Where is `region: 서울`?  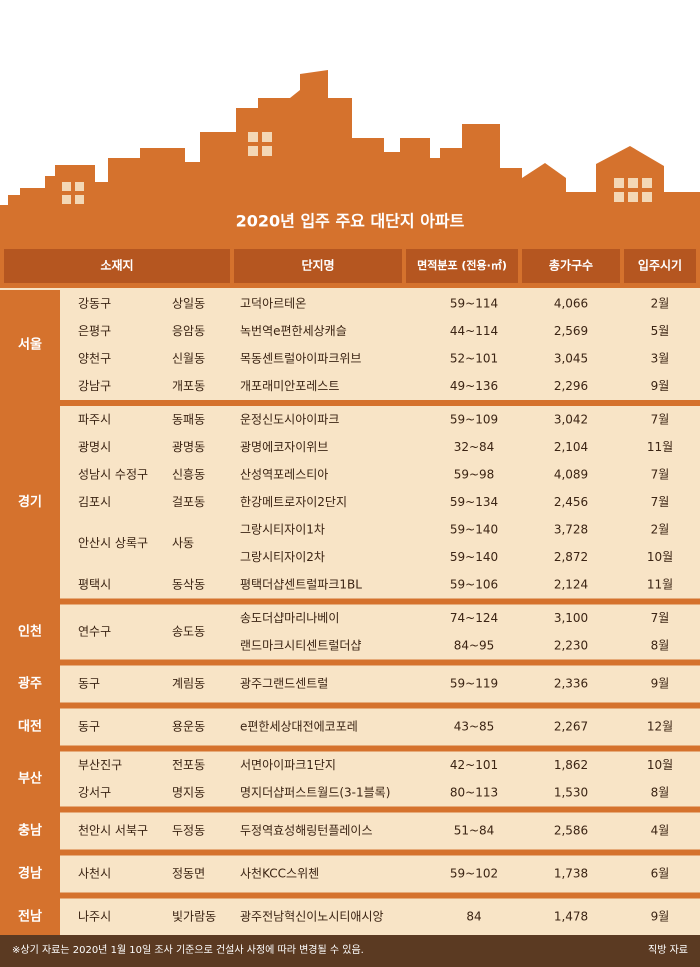 region: 서울 is located at coordinates (30, 345).